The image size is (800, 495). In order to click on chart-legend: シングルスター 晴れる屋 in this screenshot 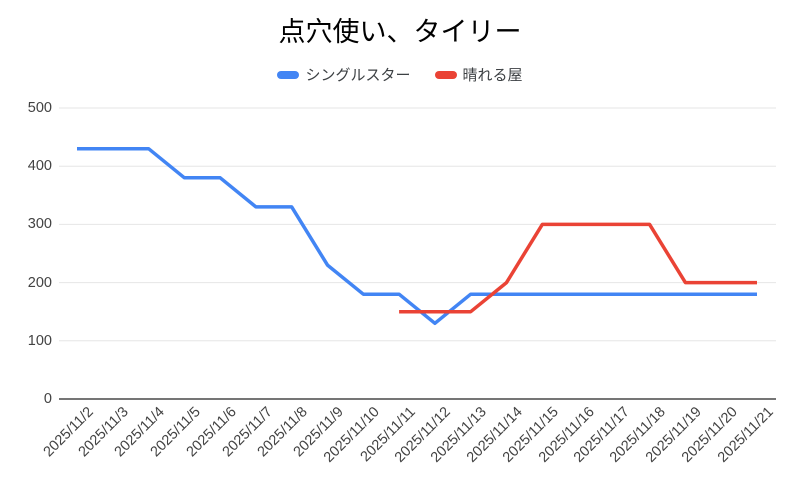, I will do `click(400, 74)`.